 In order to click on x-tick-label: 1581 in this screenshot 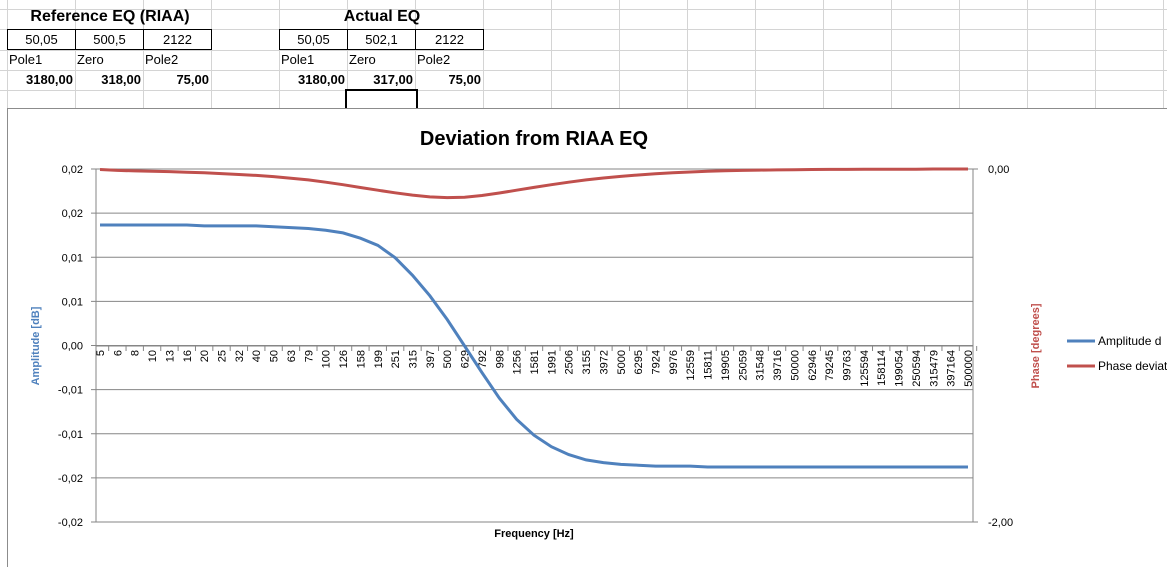, I will do `click(535, 362)`.